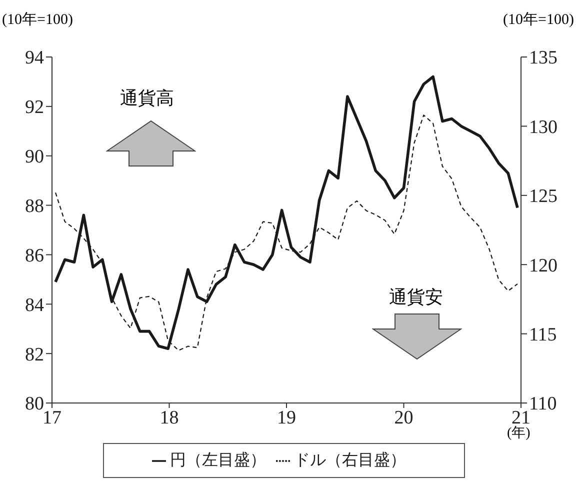  I want to click on x-axis-title: (年), so click(518, 433).